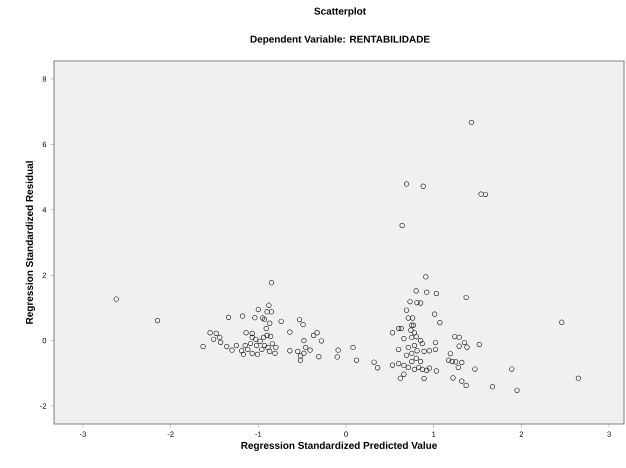 The image size is (626, 468). Describe the element at coordinates (339, 446) in the screenshot. I see `x-axis-title: Regression Standardized Predicted Value` at that location.